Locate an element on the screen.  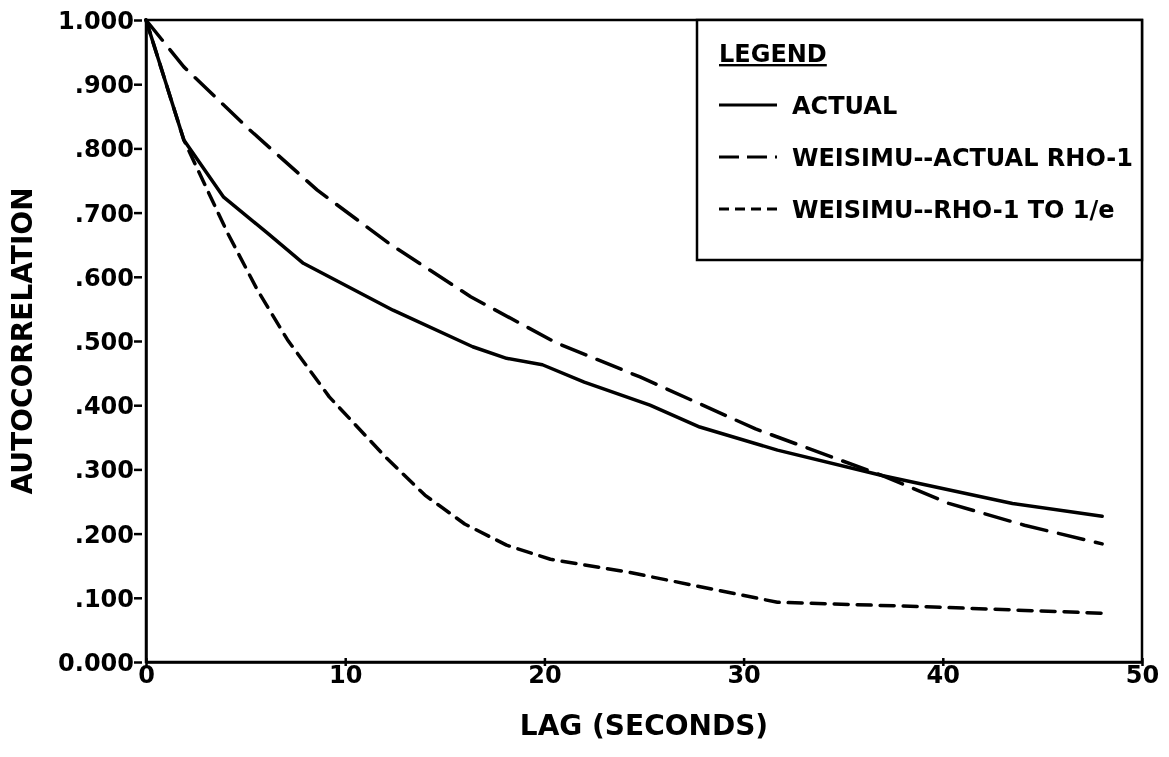
y-tick-label: .600 is located at coordinates (104, 277).